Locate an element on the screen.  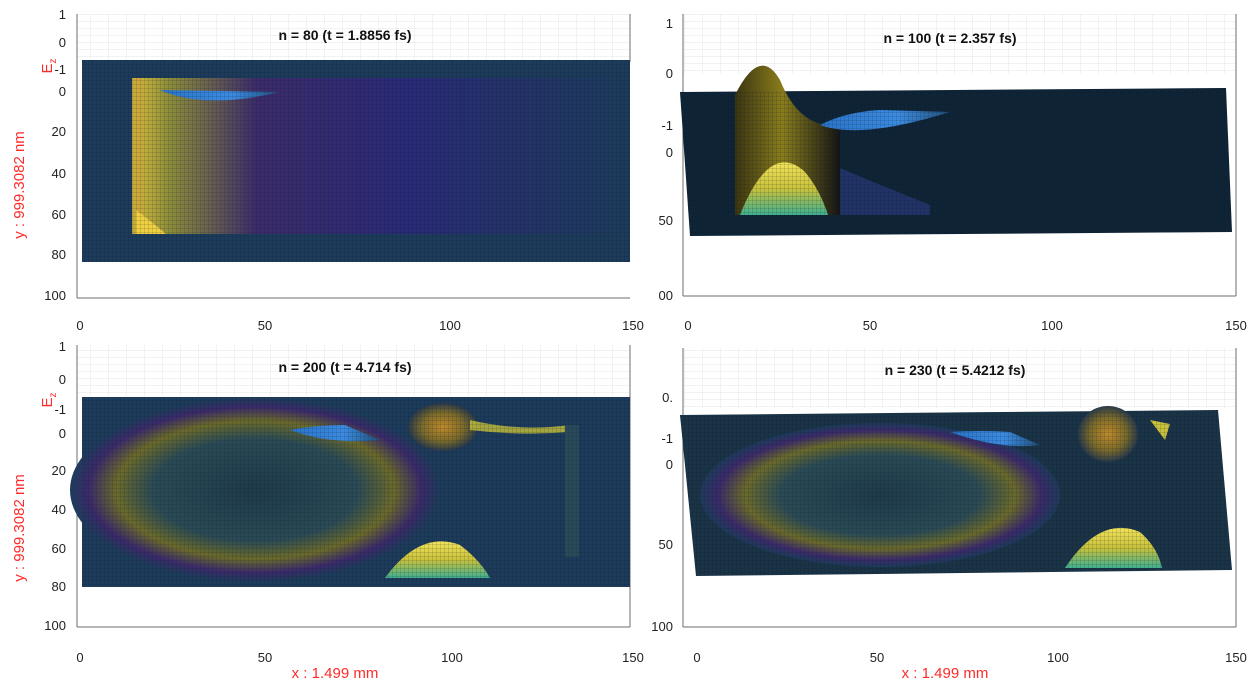
panel-4-title: n = 230 (t = 5.4212 fs) is located at coordinates (955, 370).